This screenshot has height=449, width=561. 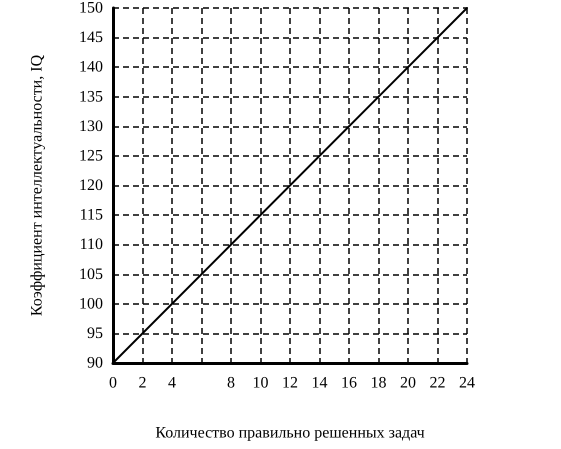 What do you see at coordinates (91, 274) in the screenshot?
I see `y-tick-label: 105` at bounding box center [91, 274].